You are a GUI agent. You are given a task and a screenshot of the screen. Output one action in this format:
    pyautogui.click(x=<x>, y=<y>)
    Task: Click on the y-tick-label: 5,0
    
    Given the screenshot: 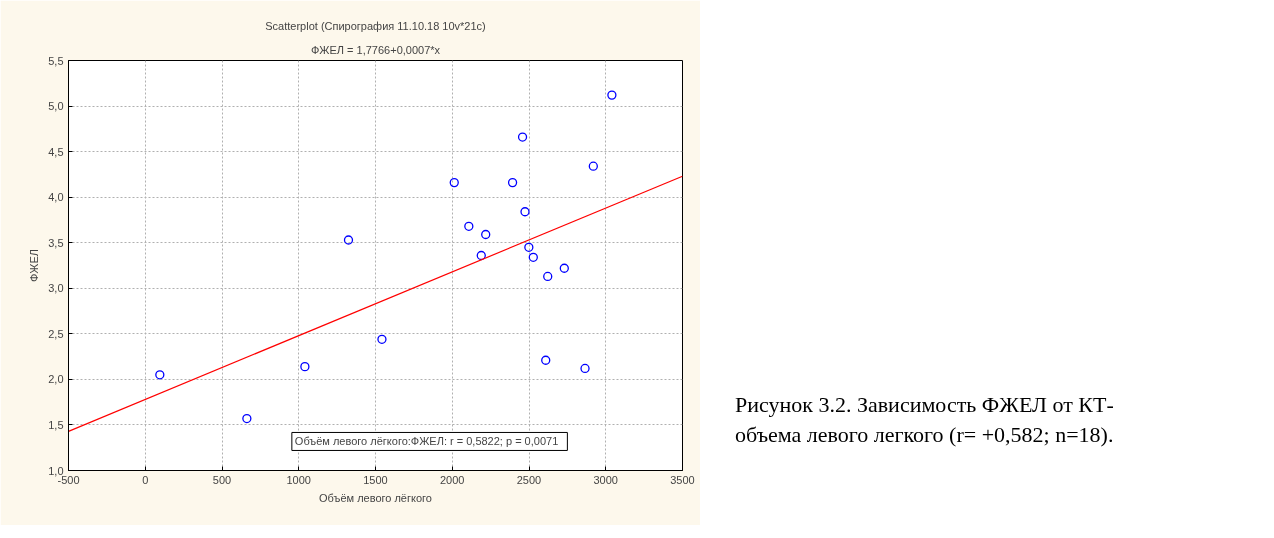 What is the action you would take?
    pyautogui.click(x=56, y=106)
    